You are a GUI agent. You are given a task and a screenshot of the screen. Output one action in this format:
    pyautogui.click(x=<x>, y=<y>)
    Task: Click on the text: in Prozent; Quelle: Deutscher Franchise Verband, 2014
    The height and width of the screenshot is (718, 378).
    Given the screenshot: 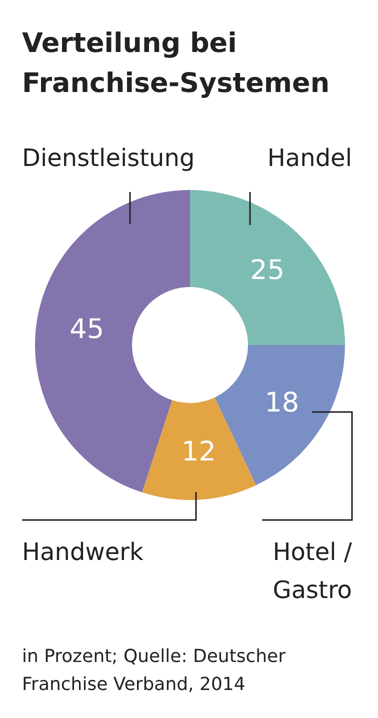 What is the action you would take?
    pyautogui.click(x=154, y=670)
    